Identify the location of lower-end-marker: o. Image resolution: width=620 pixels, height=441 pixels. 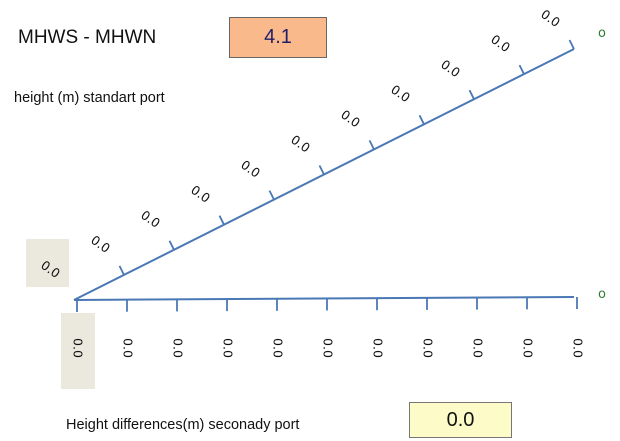
(602, 294).